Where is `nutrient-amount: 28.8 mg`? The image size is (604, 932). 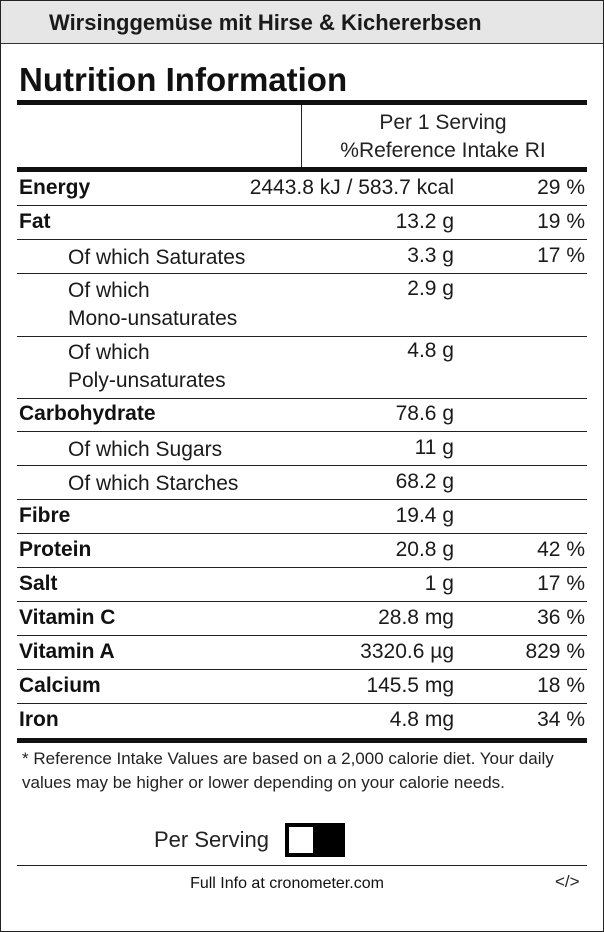 nutrient-amount: 28.8 mg is located at coordinates (416, 617).